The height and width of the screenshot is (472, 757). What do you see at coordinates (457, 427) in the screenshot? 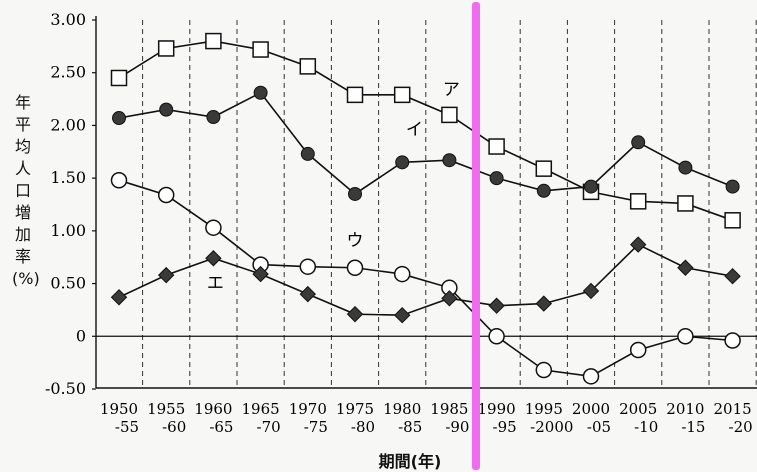
I see `x-tick-label-end: -90` at bounding box center [457, 427].